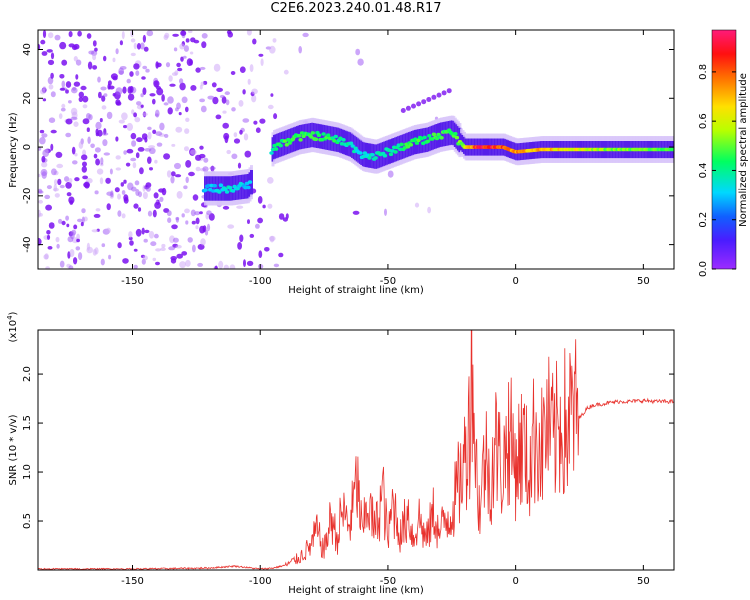 The height and width of the screenshot is (600, 750). What do you see at coordinates (132, 581) in the screenshot?
I see `x-tick-label: -150` at bounding box center [132, 581].